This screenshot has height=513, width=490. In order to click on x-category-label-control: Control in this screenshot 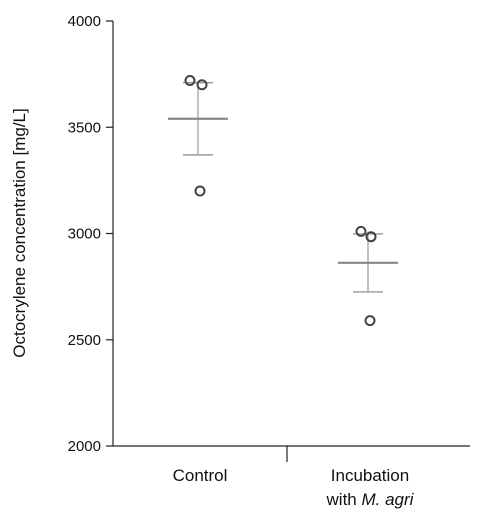, I will do `click(200, 475)`.